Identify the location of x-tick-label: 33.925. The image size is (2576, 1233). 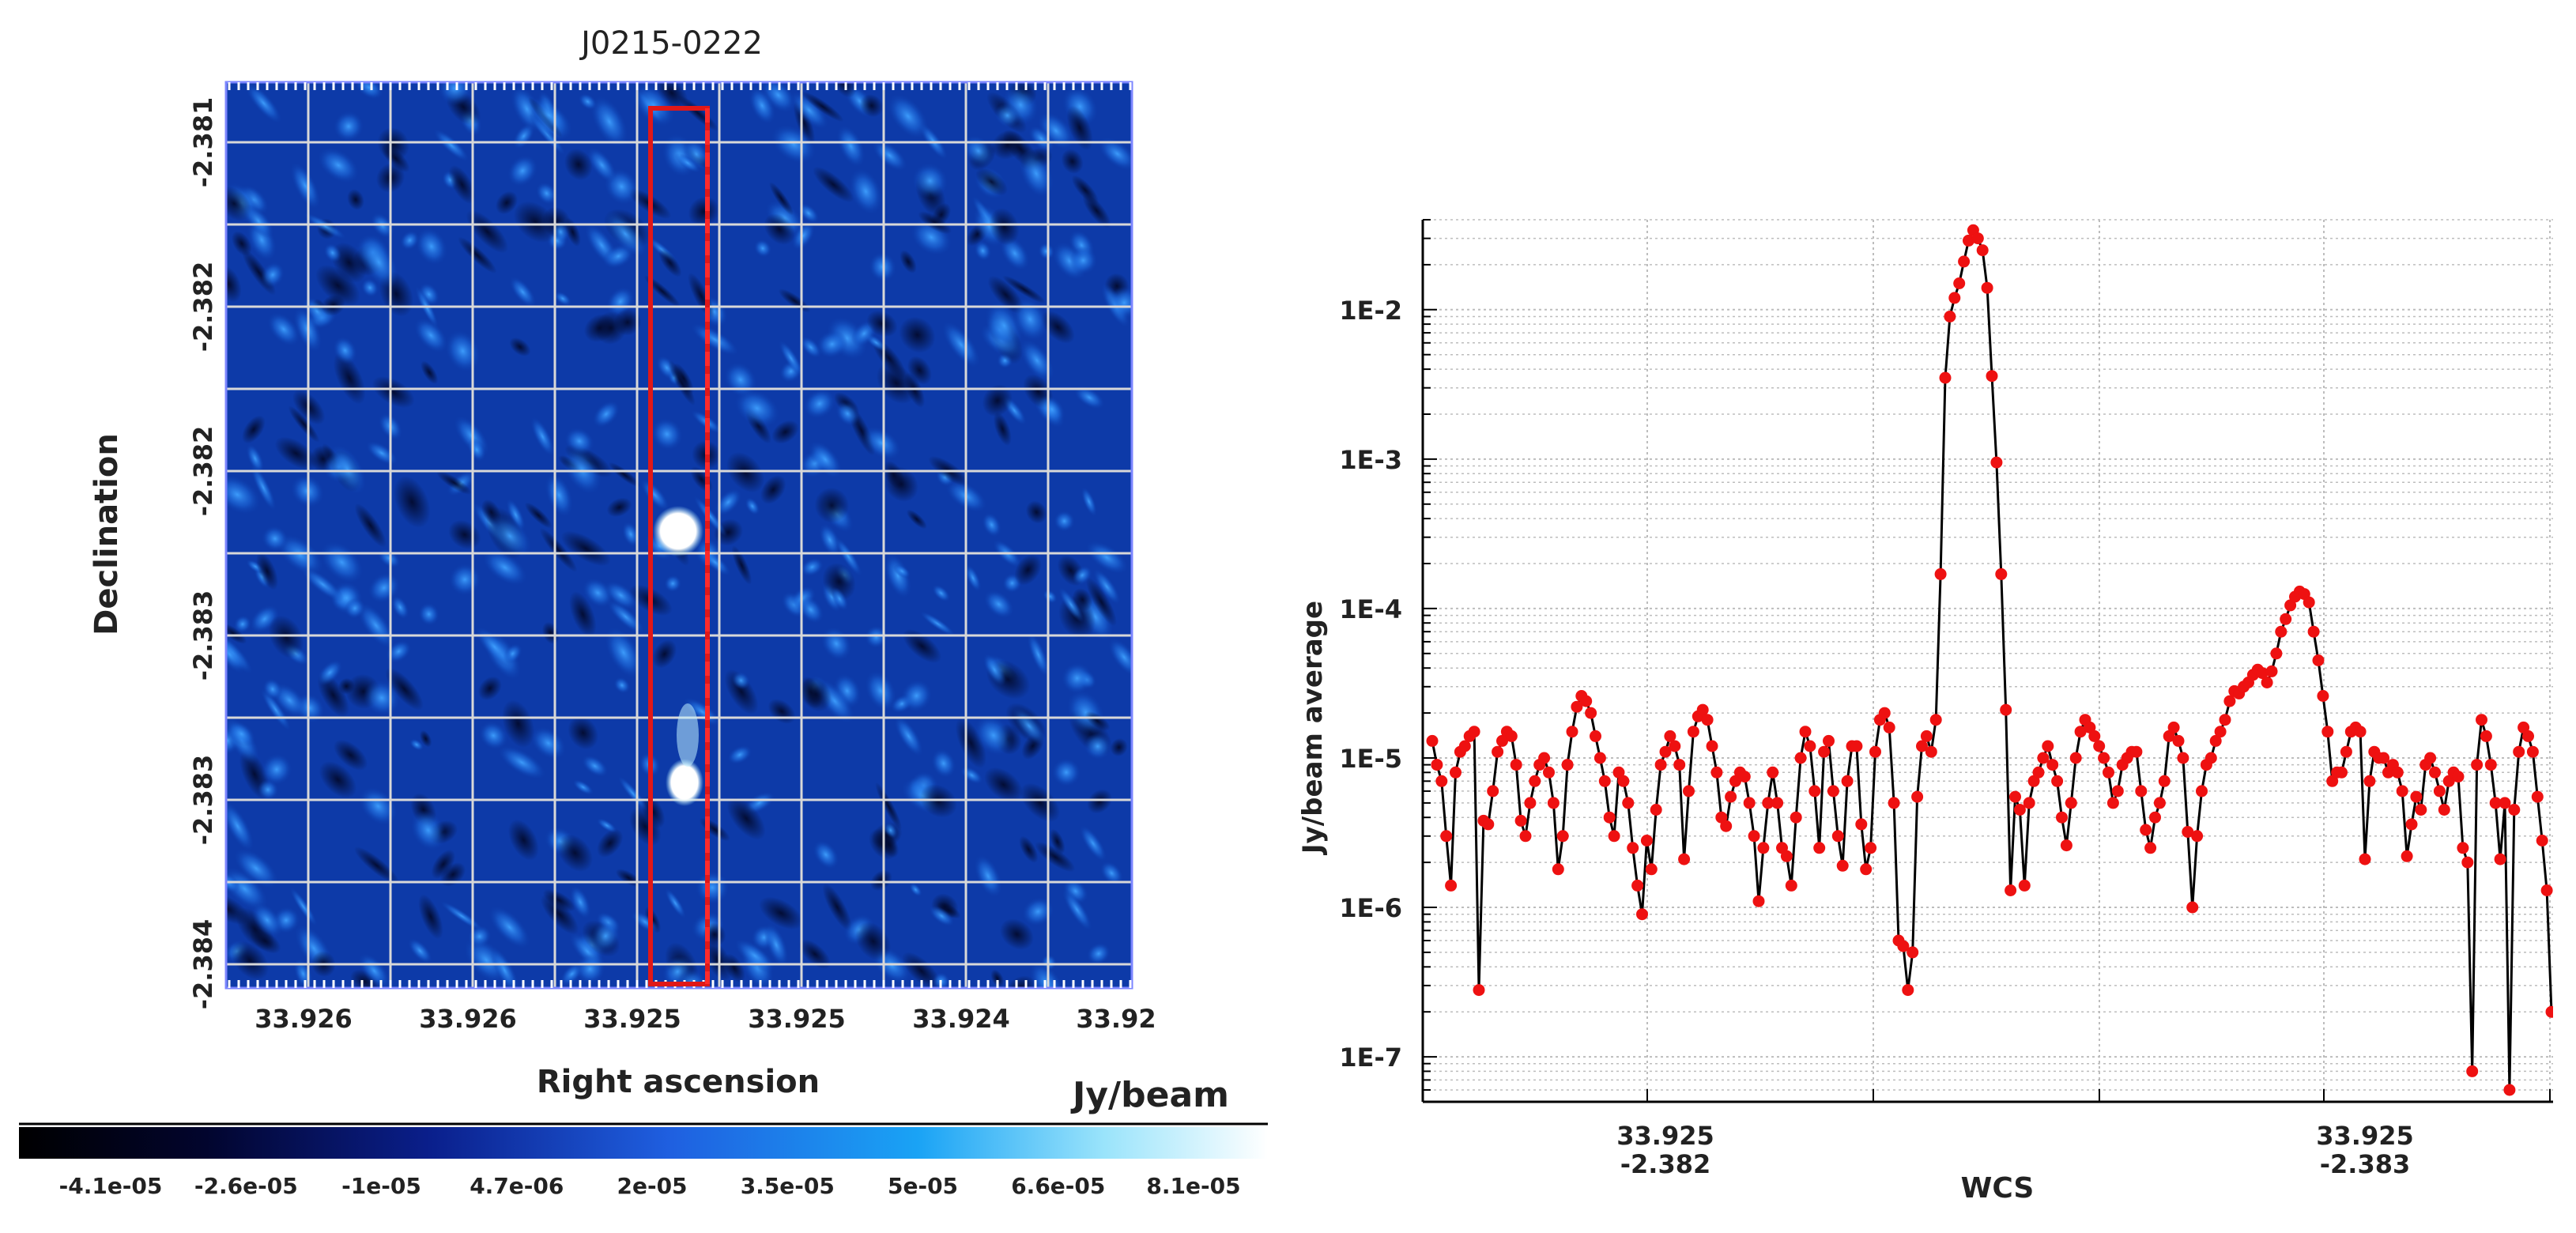
(2364, 1136).